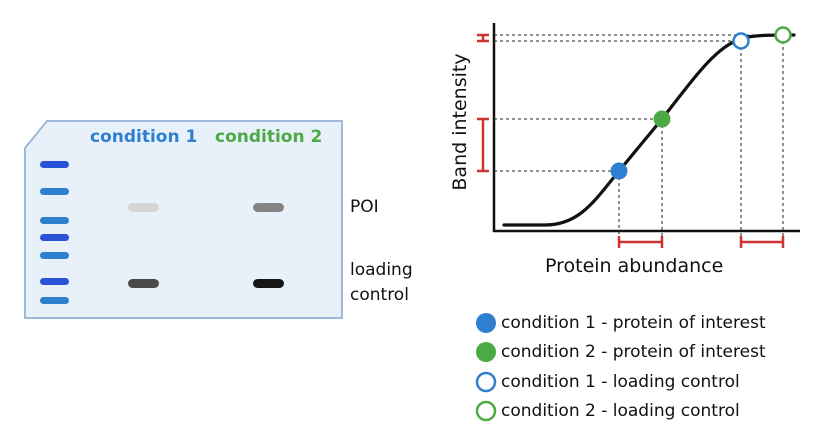 The height and width of the screenshot is (442, 828). Describe the element at coordinates (486, 382) in the screenshot. I see `legend-marker-condition-1-loading` at that location.